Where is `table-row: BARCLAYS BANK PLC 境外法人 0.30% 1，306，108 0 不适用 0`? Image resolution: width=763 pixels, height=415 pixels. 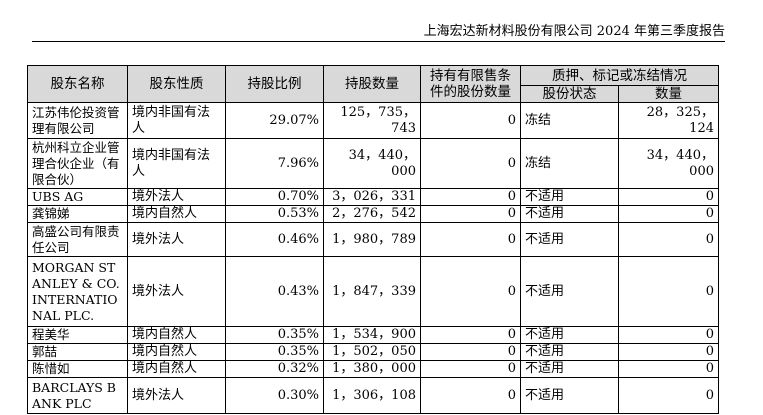 table-row: BARCLAYS BANK PLC 境外法人 0.30% 1，306，108 0 不适用 0 is located at coordinates (373, 395).